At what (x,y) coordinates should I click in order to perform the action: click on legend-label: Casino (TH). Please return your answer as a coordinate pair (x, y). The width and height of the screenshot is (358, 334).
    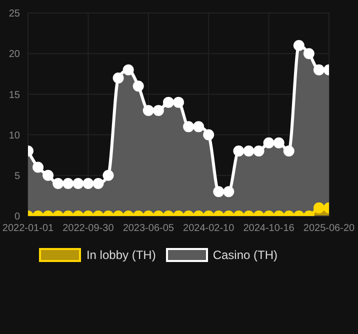
    Looking at the image, I should click on (245, 255).